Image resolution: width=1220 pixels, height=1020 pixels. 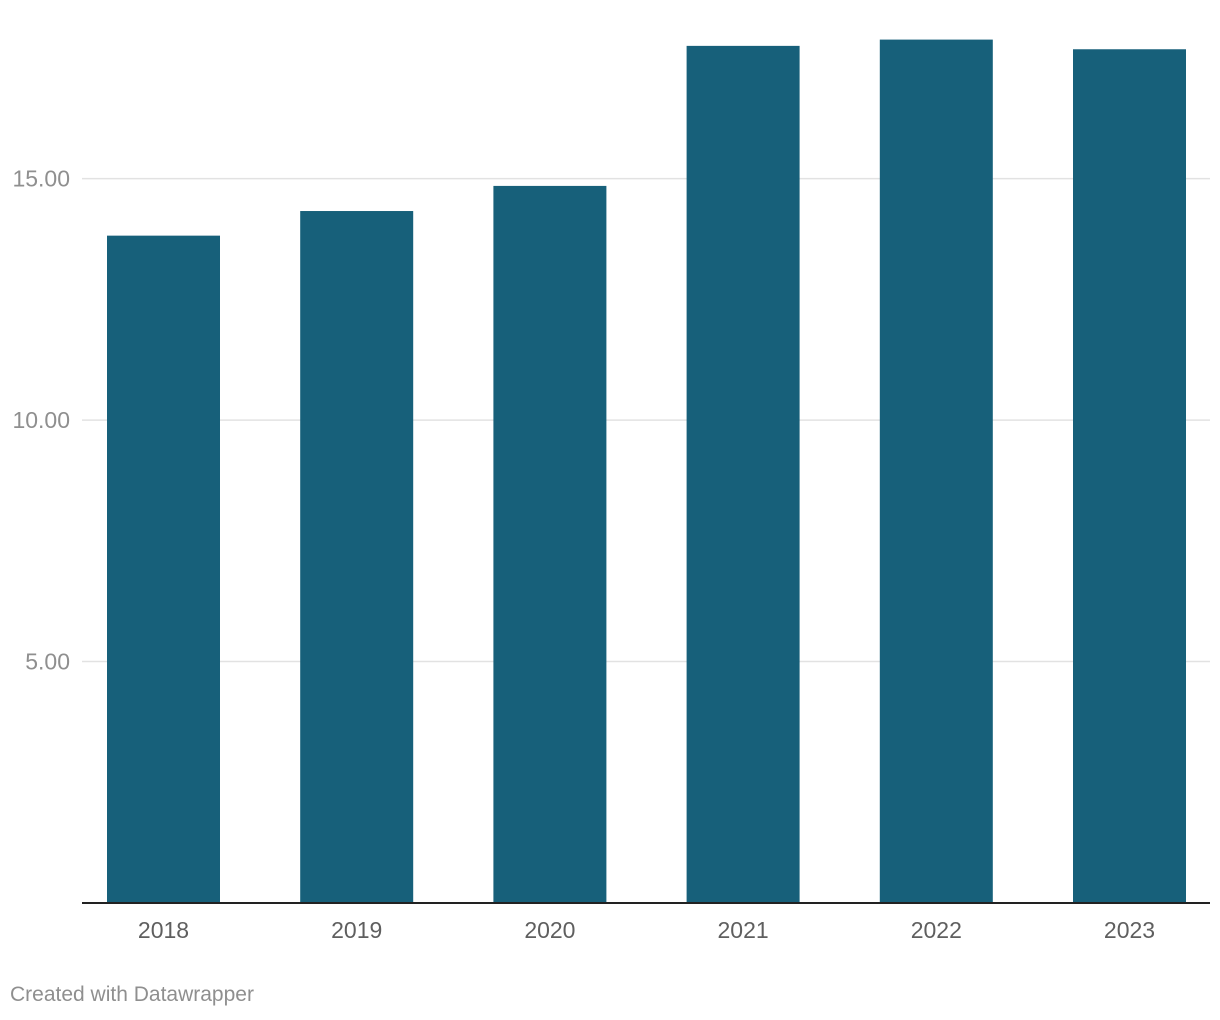 What do you see at coordinates (1129, 930) in the screenshot?
I see `x-tick-label: 2023` at bounding box center [1129, 930].